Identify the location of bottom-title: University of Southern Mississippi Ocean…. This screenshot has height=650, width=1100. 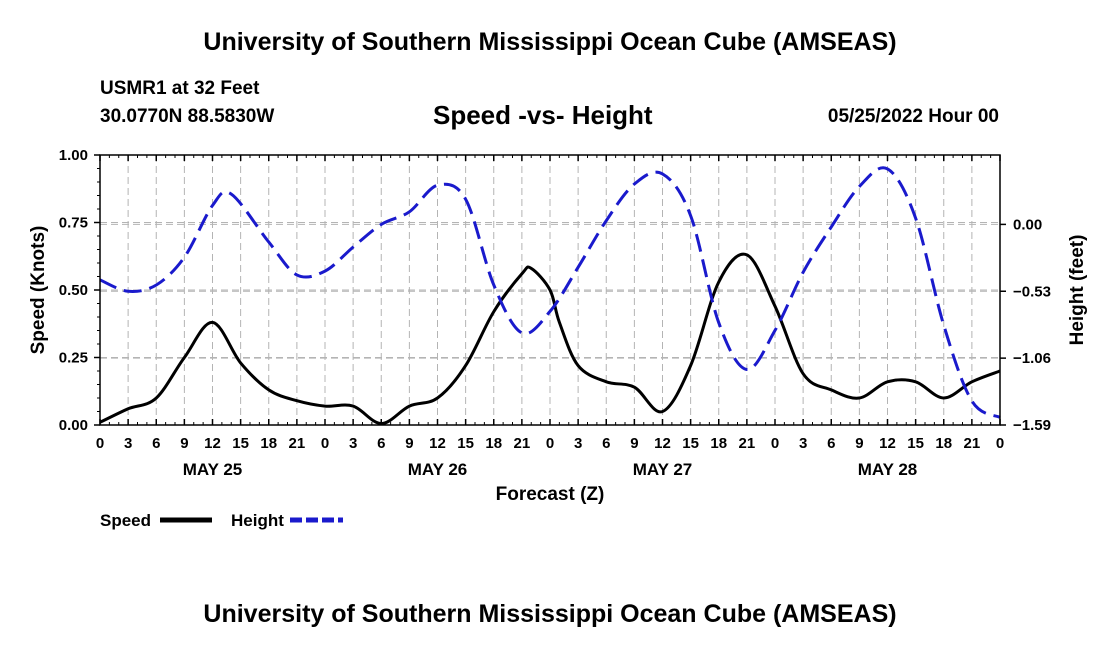
(550, 614).